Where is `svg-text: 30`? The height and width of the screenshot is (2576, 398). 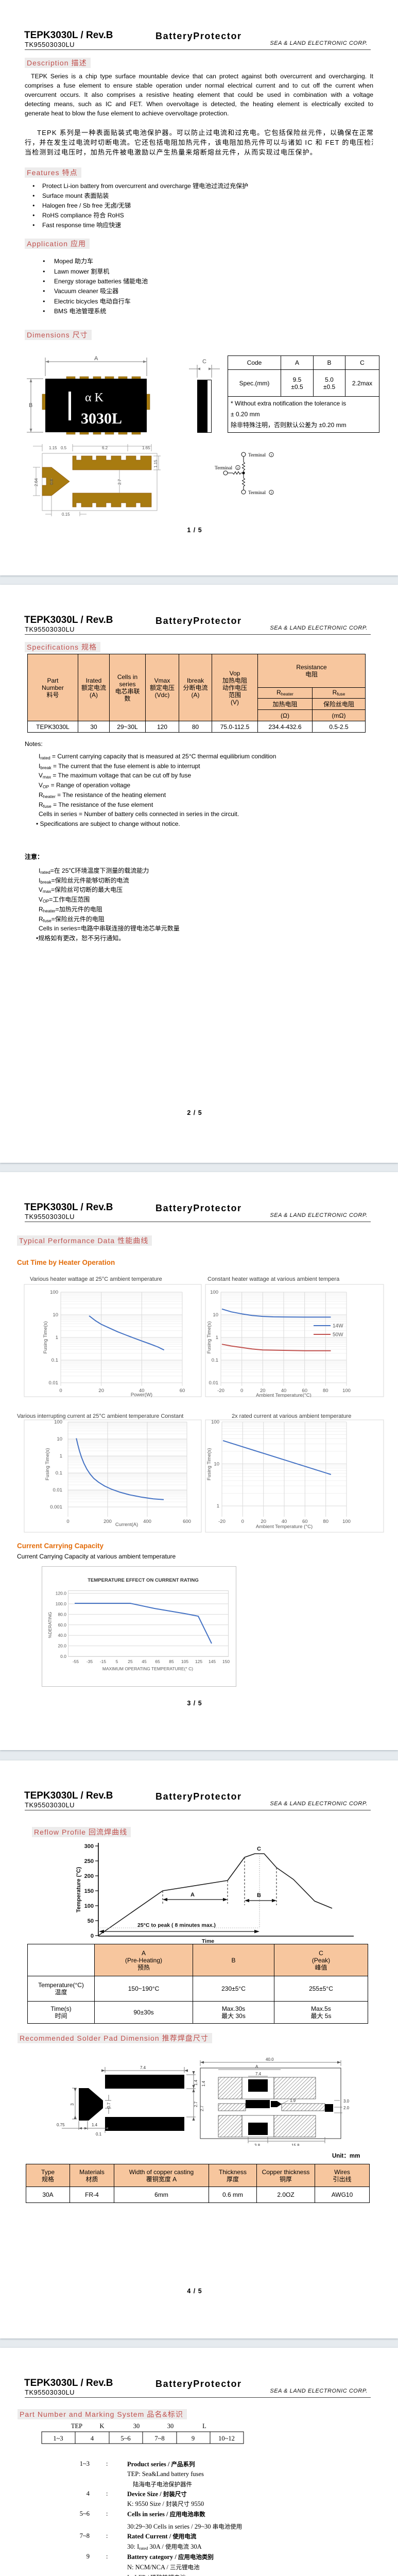
svg-text: 30 is located at coordinates (136, 2426).